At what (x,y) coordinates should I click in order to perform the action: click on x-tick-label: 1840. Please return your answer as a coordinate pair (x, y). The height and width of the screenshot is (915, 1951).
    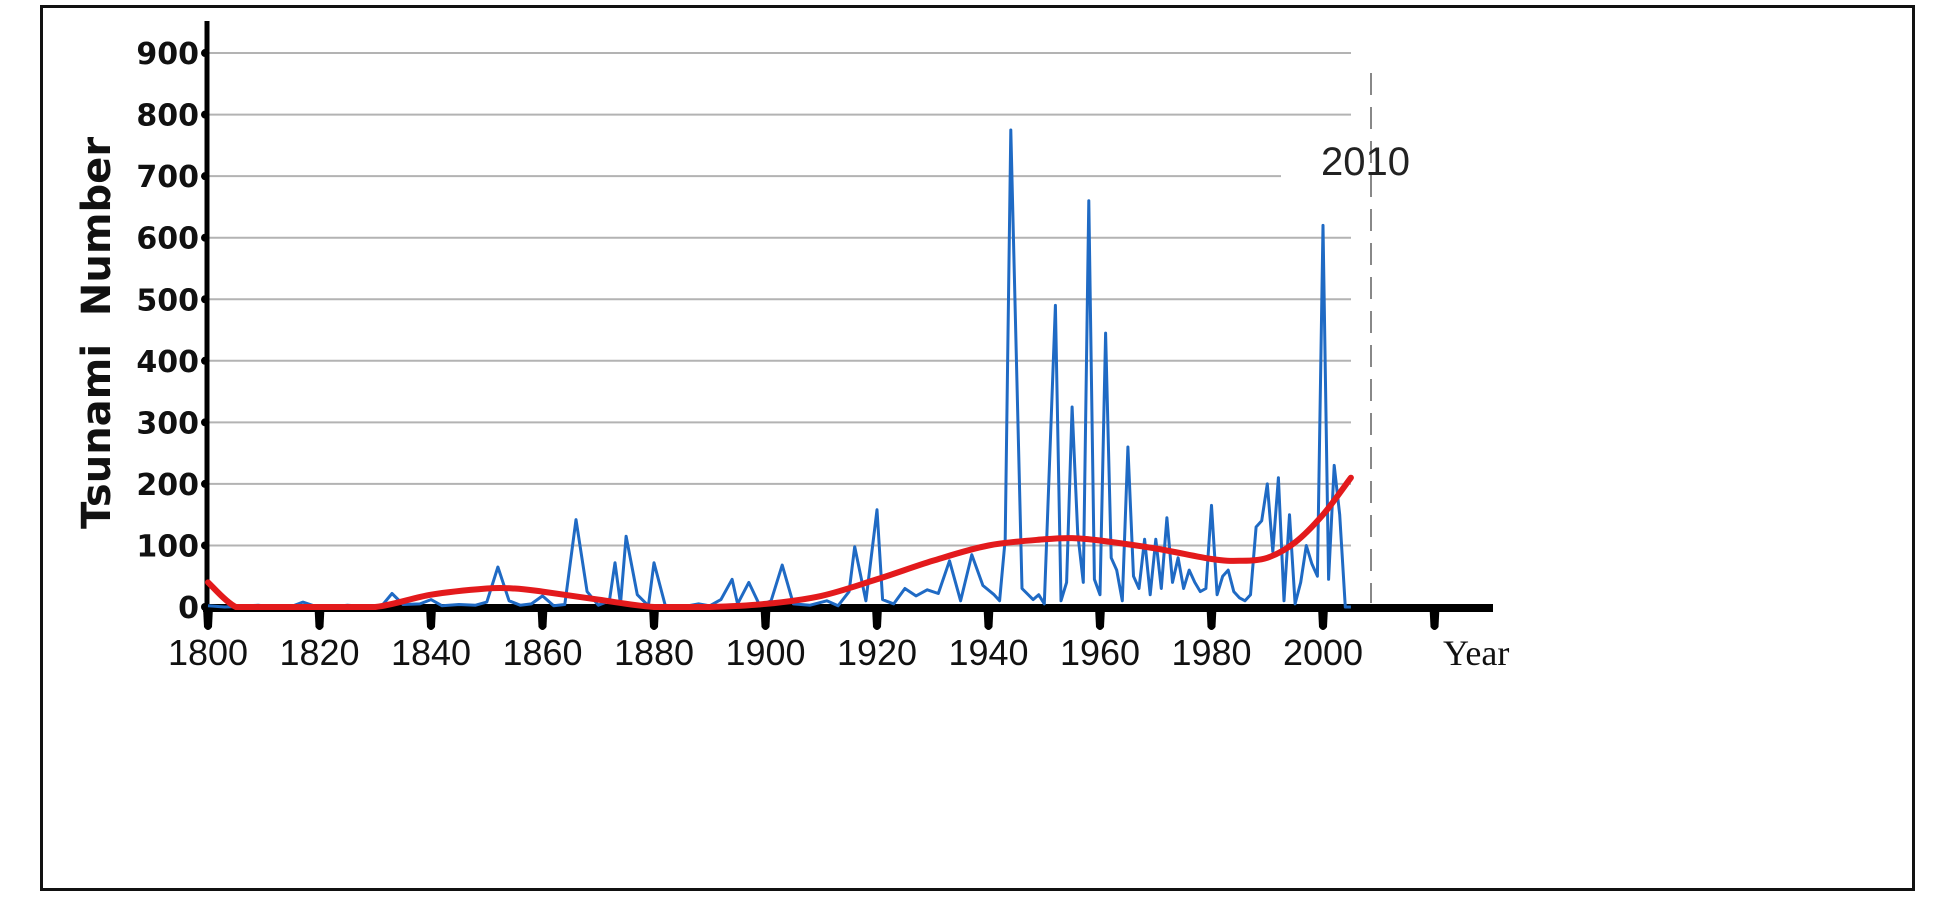
    Looking at the image, I should click on (431, 652).